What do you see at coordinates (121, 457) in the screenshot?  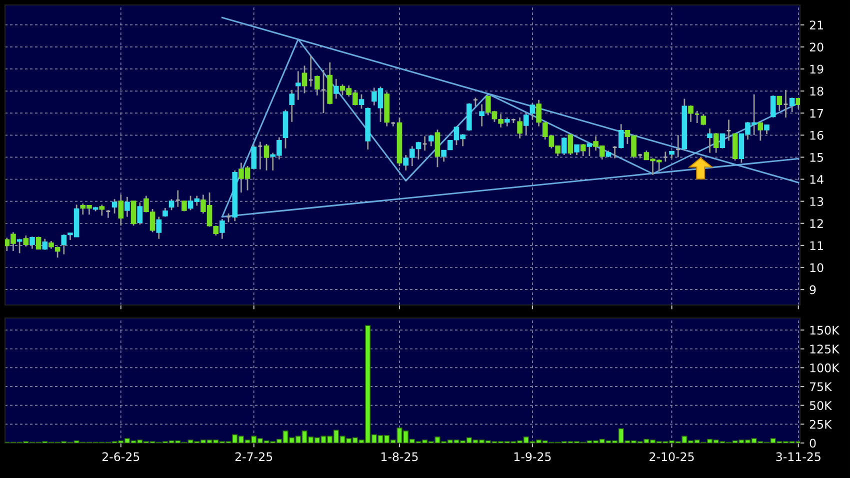 I see `x-tick-label: 2-6-25` at bounding box center [121, 457].